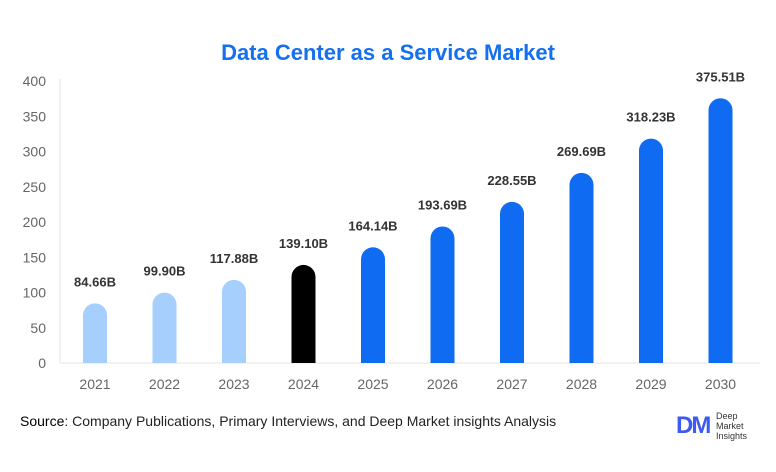 Image resolution: width=776 pixels, height=472 pixels. Describe the element at coordinates (165, 271) in the screenshot. I see `data-label: 99.90B` at that location.